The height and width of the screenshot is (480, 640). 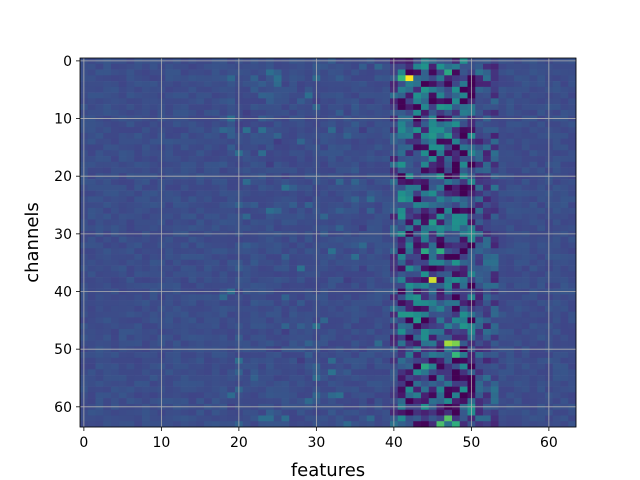 I want to click on y-tick-label: 50, so click(x=63, y=350).